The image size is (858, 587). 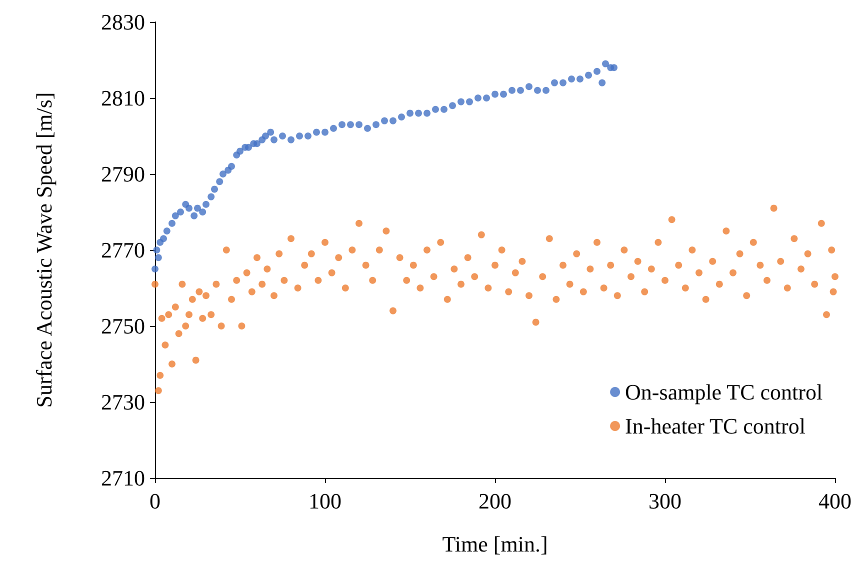 What do you see at coordinates (123, 478) in the screenshot?
I see `y-tick-label: 2710` at bounding box center [123, 478].